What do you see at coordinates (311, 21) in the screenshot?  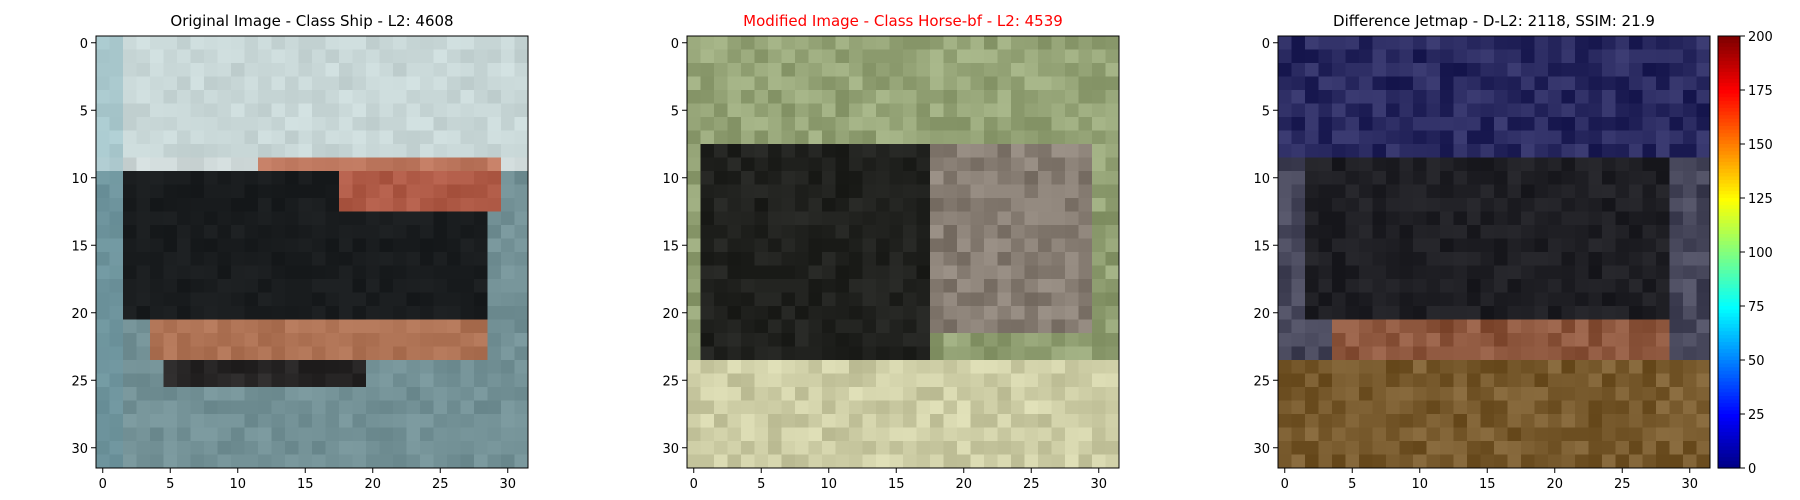 I see `panel-title: Original Image - Class Ship - L2: 4608` at bounding box center [311, 21].